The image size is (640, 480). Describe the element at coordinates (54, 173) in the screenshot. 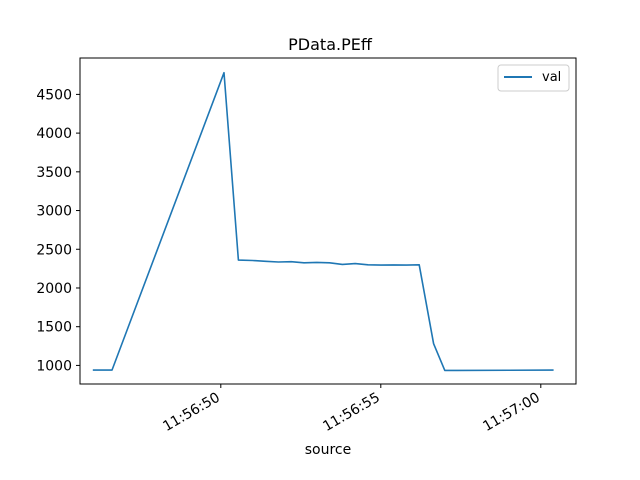

I see `y-tick-label: 3500` at that location.